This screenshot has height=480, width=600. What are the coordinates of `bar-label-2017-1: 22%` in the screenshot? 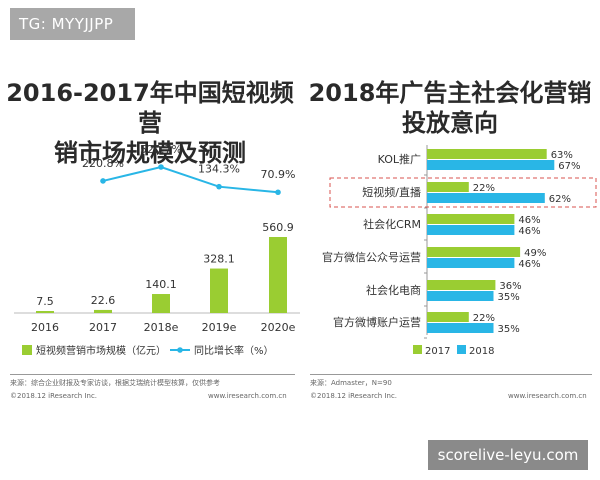 It's located at (484, 188).